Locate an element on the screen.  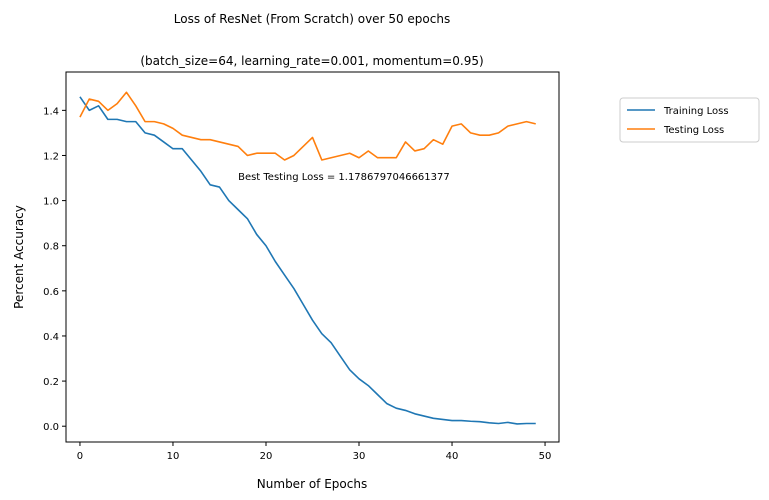
x-tick-label: 20 is located at coordinates (266, 456).